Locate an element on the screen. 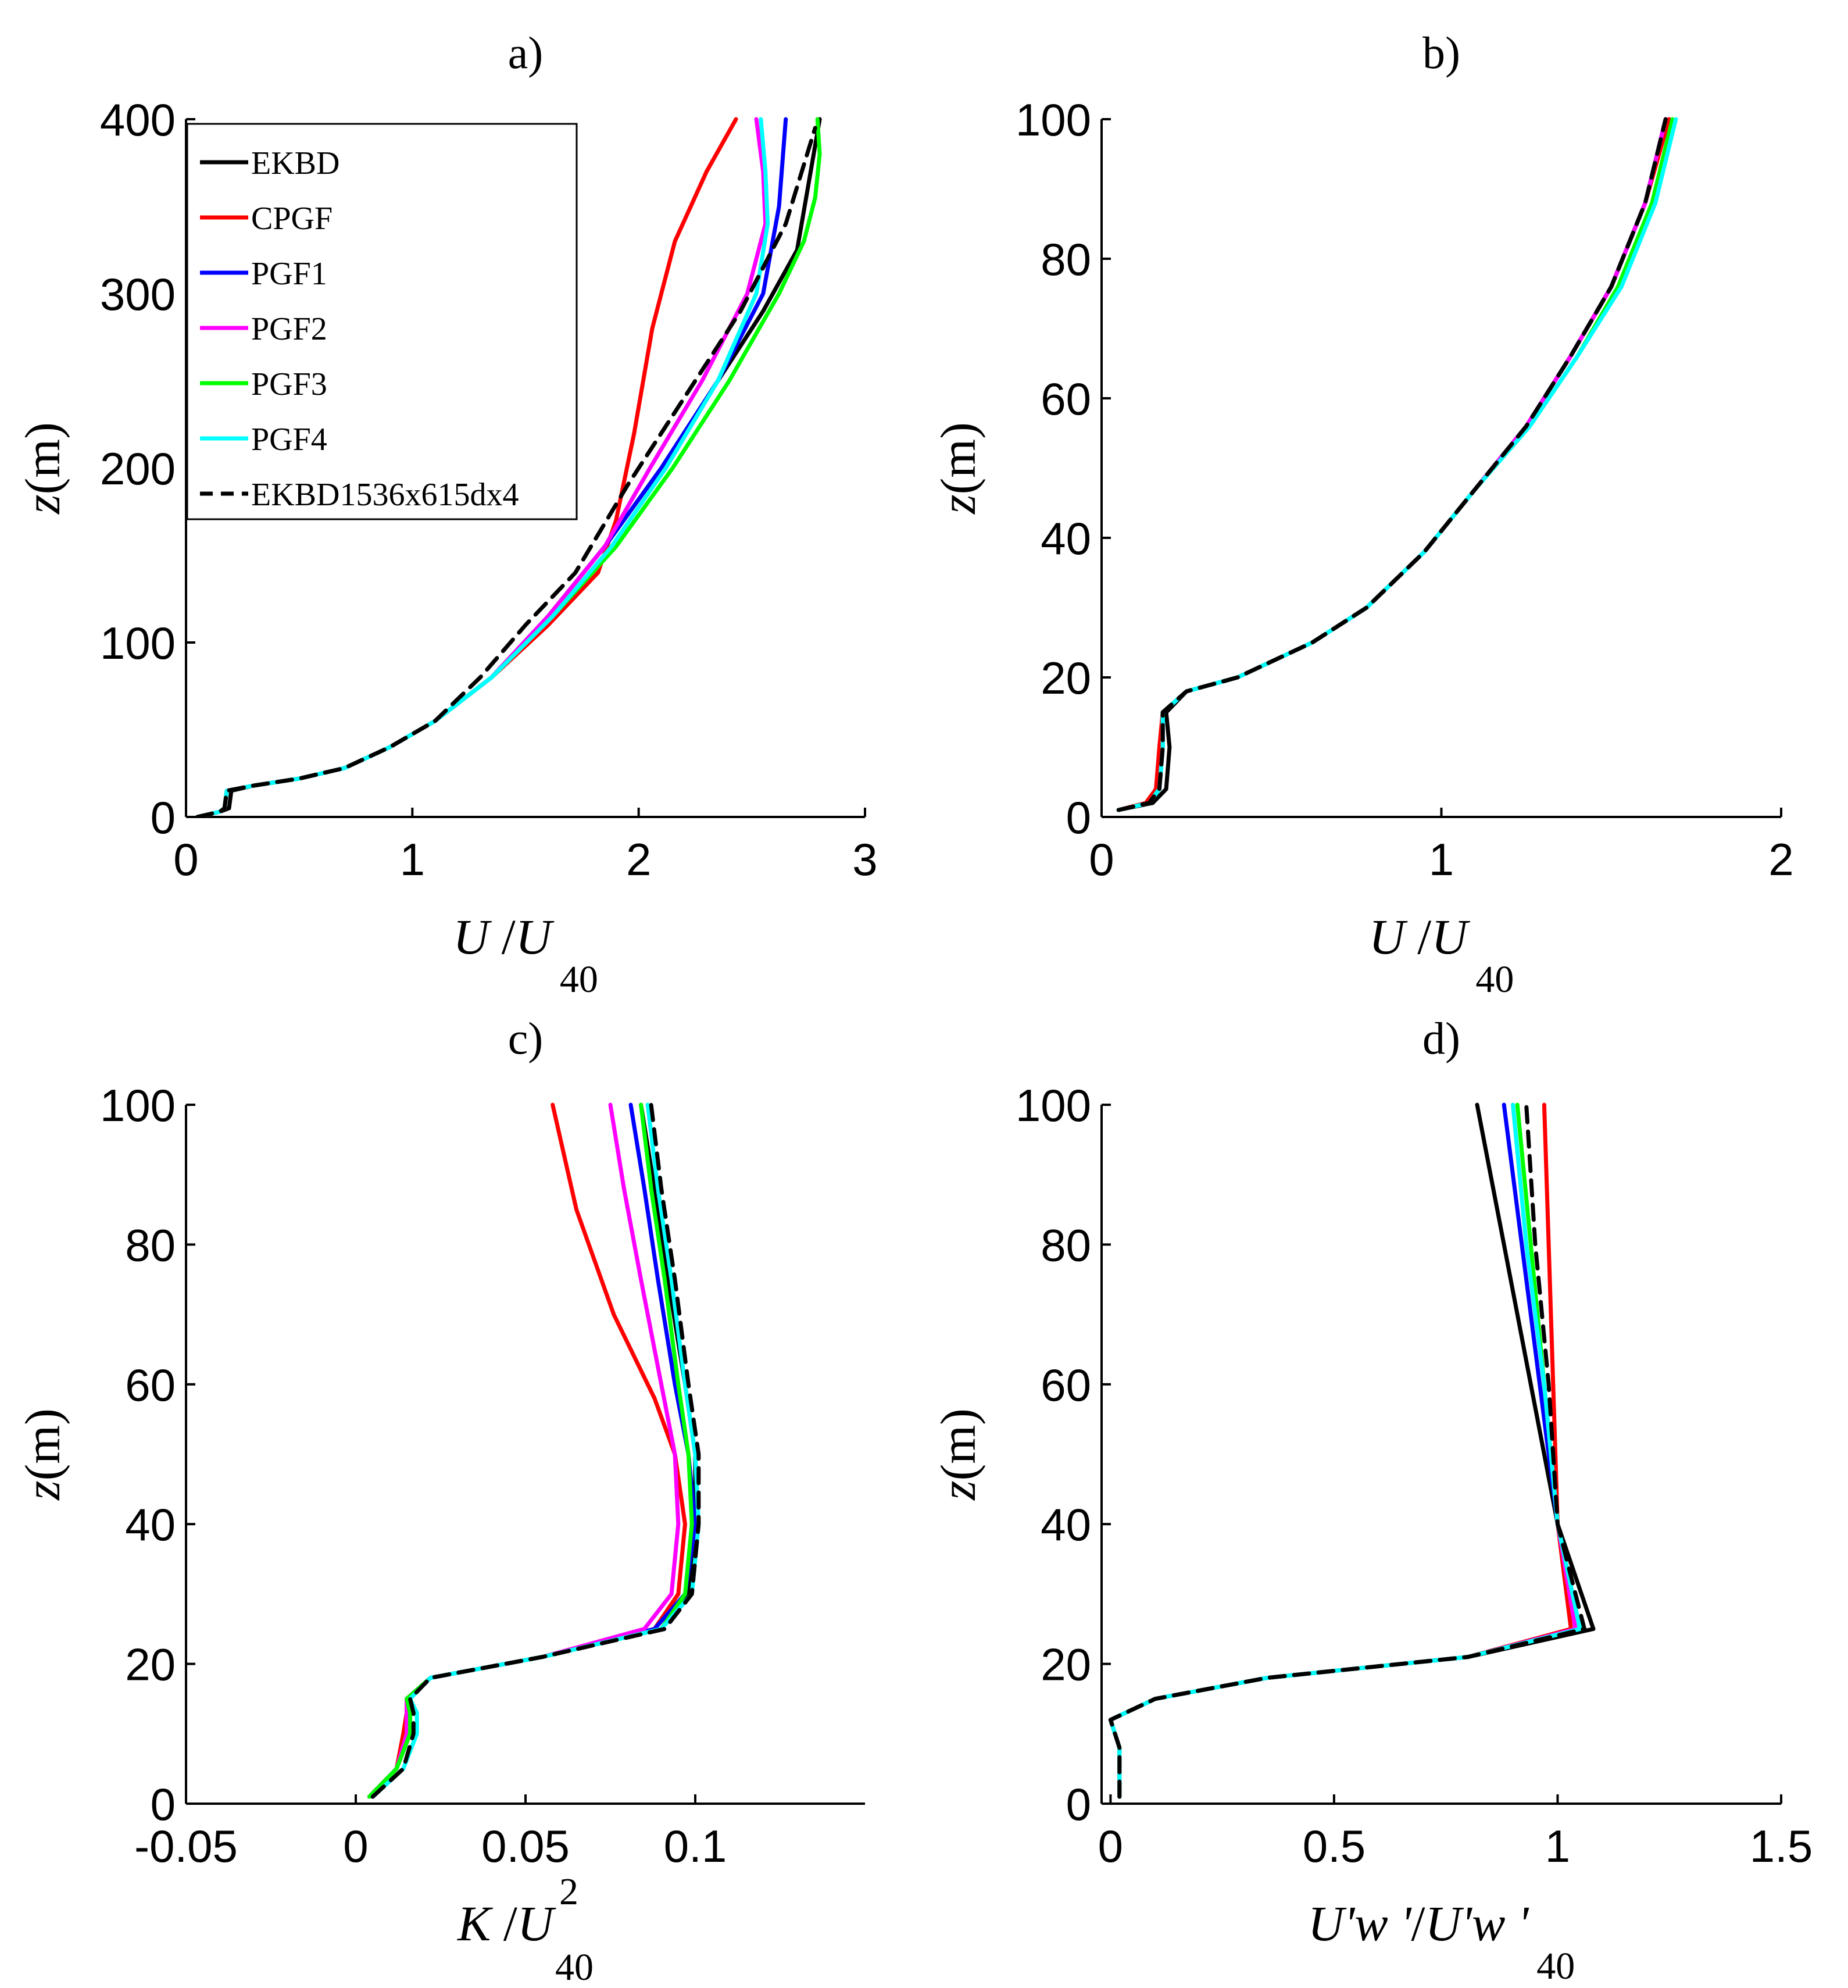 The width and height of the screenshot is (1848, 1988). panel-title: b) is located at coordinates (1441, 52).